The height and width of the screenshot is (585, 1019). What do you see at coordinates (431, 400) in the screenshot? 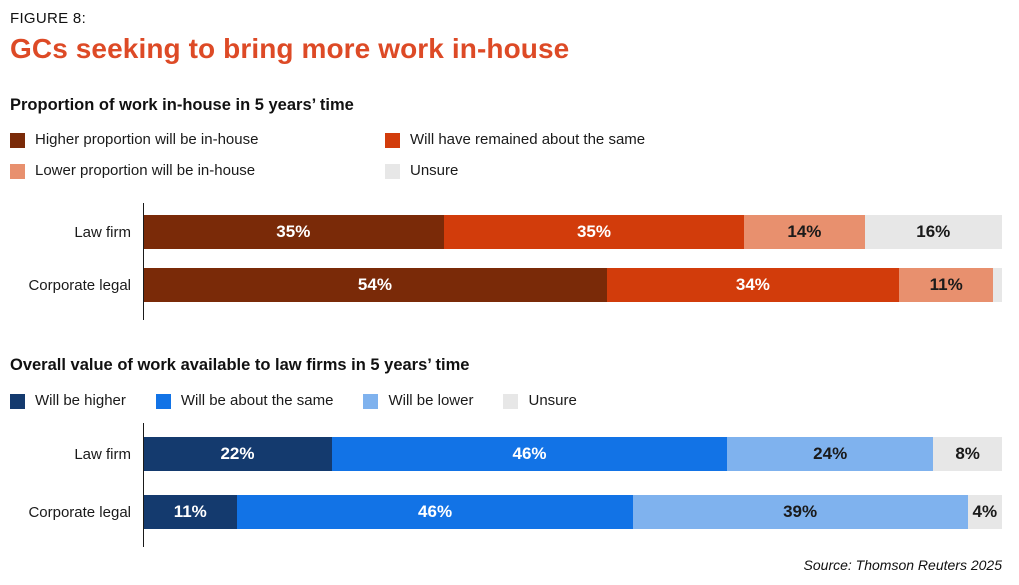
I see `legend-label: Will be lower` at bounding box center [431, 400].